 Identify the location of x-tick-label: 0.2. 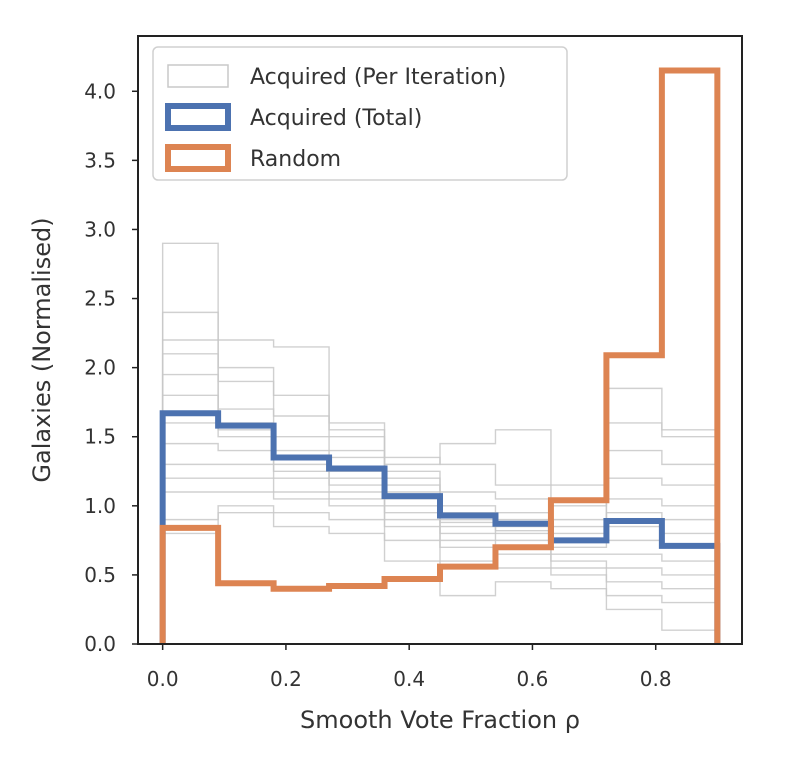
(286, 679).